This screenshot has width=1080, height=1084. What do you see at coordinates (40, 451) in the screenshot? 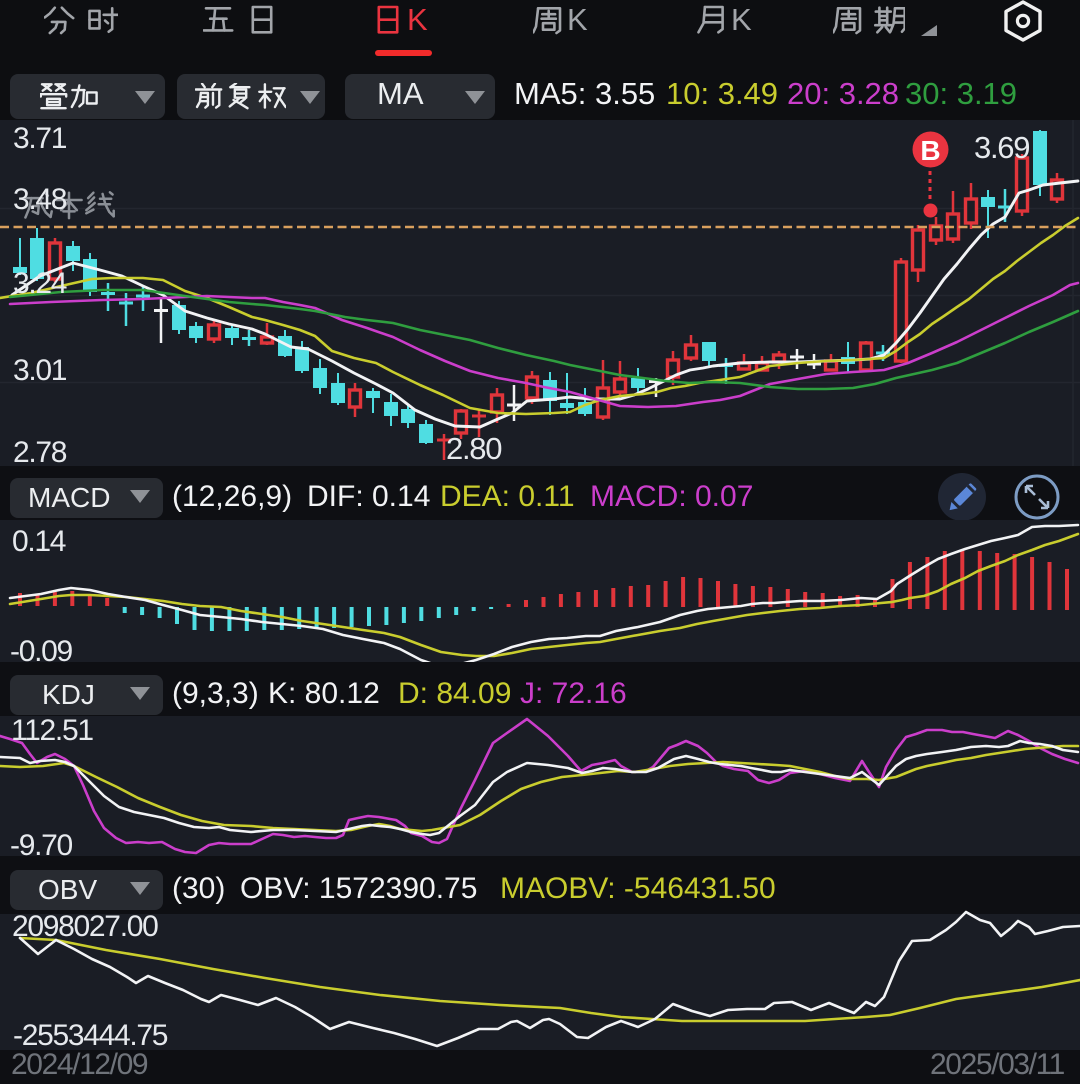
I see `svg-text: 2.78` at bounding box center [40, 451].